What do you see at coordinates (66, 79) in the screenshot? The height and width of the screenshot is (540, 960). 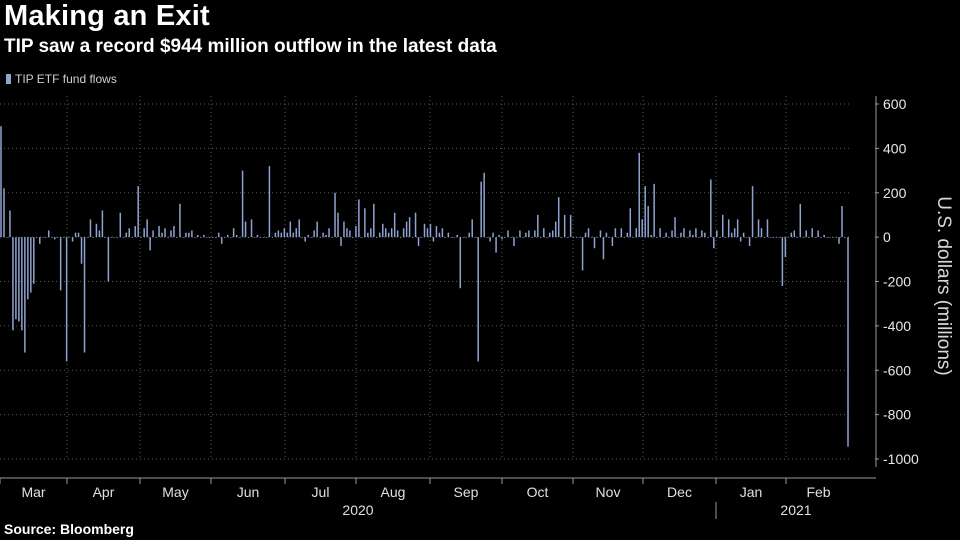 I see `legend-label: TIP ETF fund flows` at bounding box center [66, 79].